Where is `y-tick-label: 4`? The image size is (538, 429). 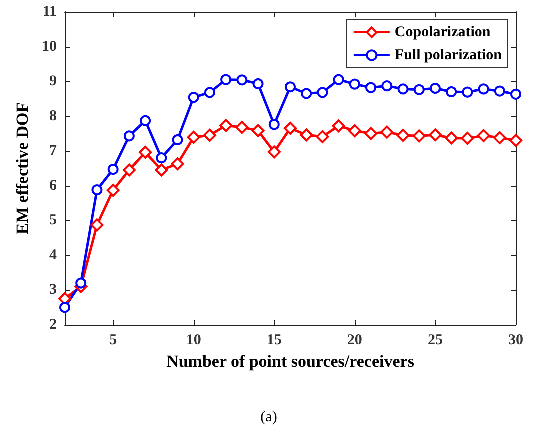 y-tick-label: 4 is located at coordinates (54, 255).